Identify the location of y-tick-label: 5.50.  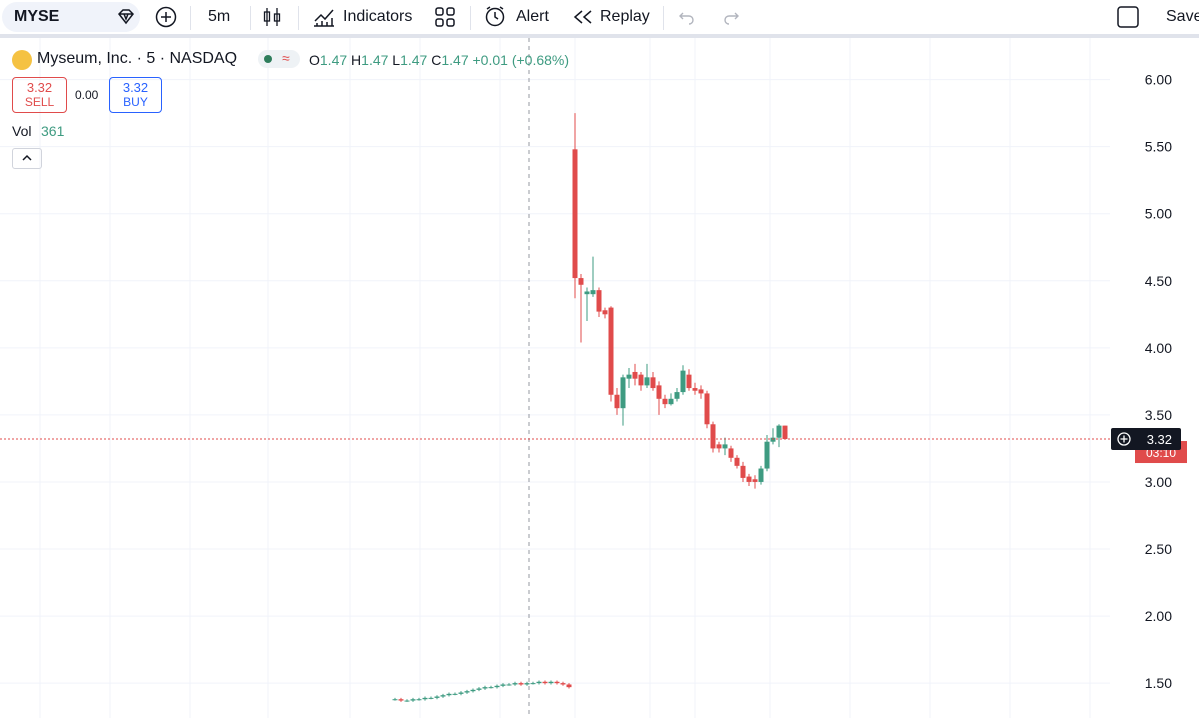
(1158, 147).